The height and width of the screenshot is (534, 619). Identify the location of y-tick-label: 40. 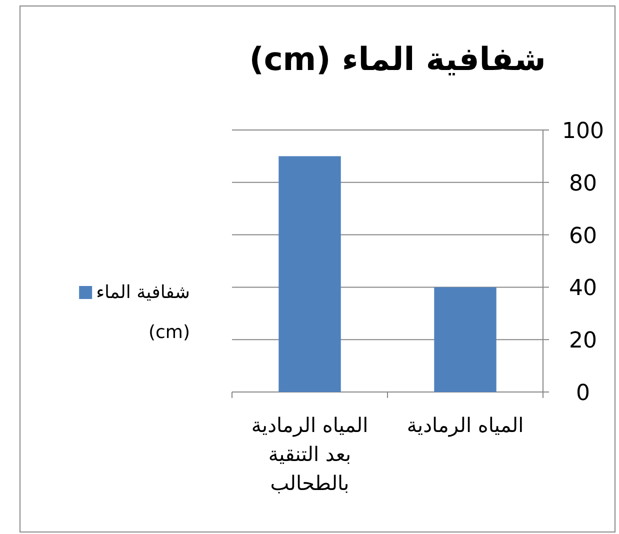
(583, 289).